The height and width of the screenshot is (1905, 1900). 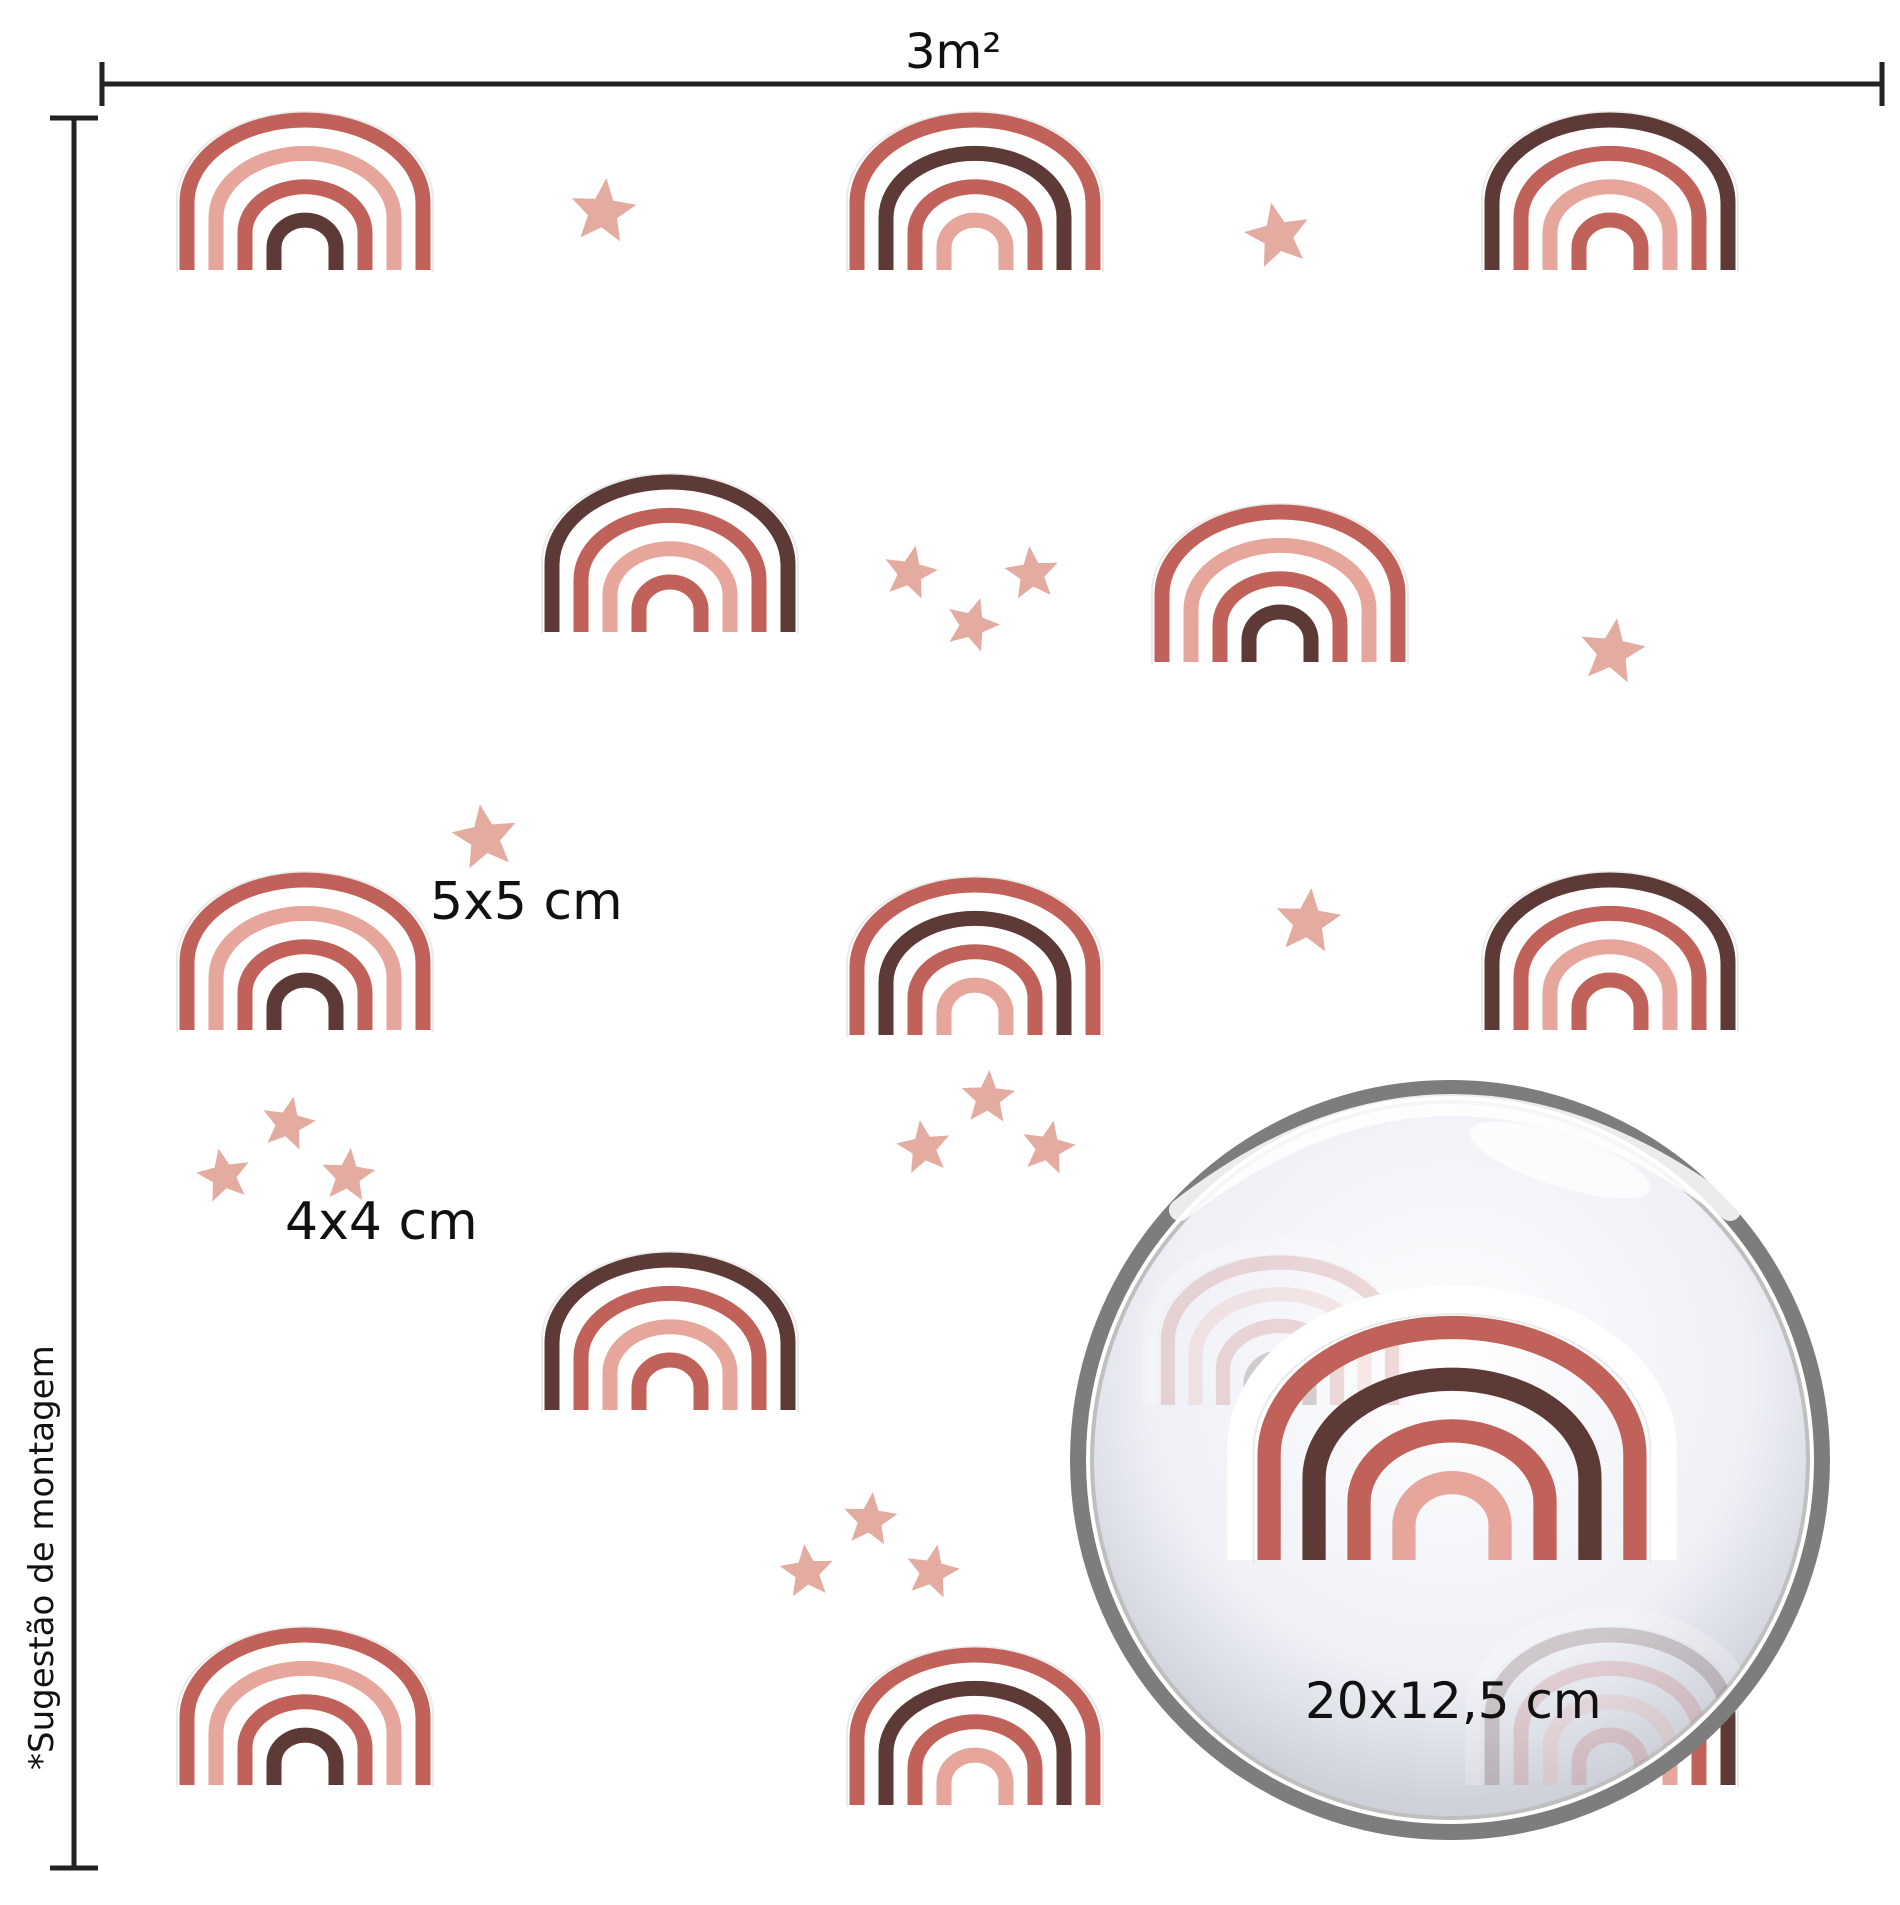 What do you see at coordinates (42, 1557) in the screenshot?
I see `mounting-suggestion-note: *Sugestão de montagem` at bounding box center [42, 1557].